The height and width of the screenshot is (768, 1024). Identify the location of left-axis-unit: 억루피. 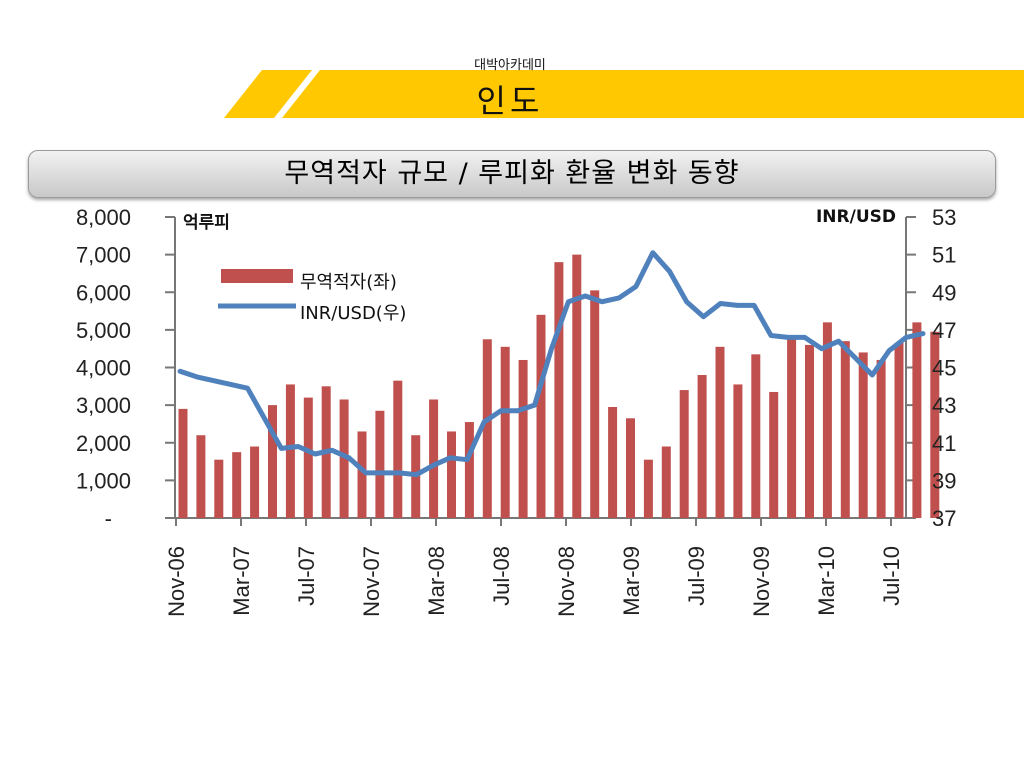
(206, 223).